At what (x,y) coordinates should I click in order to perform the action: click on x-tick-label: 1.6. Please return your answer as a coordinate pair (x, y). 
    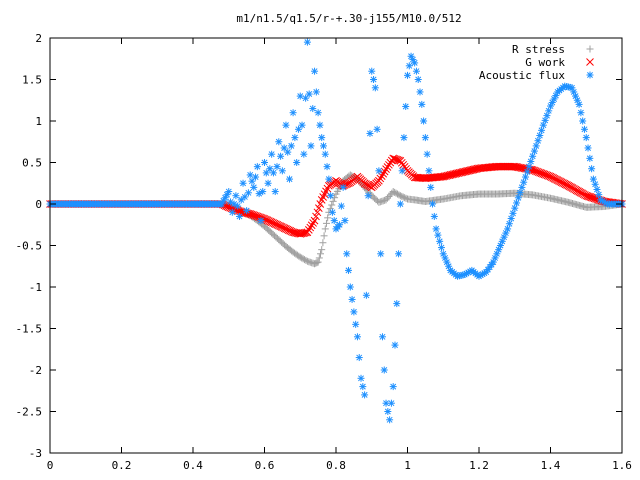
    Looking at the image, I should click on (622, 465).